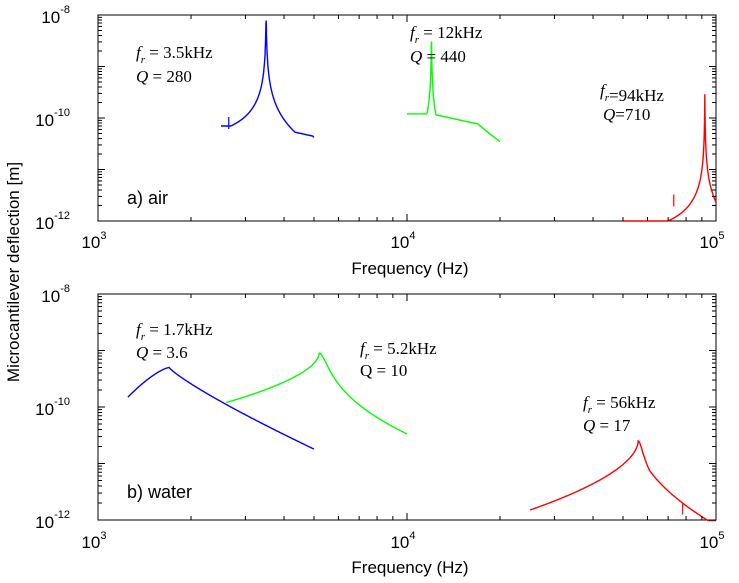  I want to click on svg-text: fr = 1.7kHz, so click(174, 331).